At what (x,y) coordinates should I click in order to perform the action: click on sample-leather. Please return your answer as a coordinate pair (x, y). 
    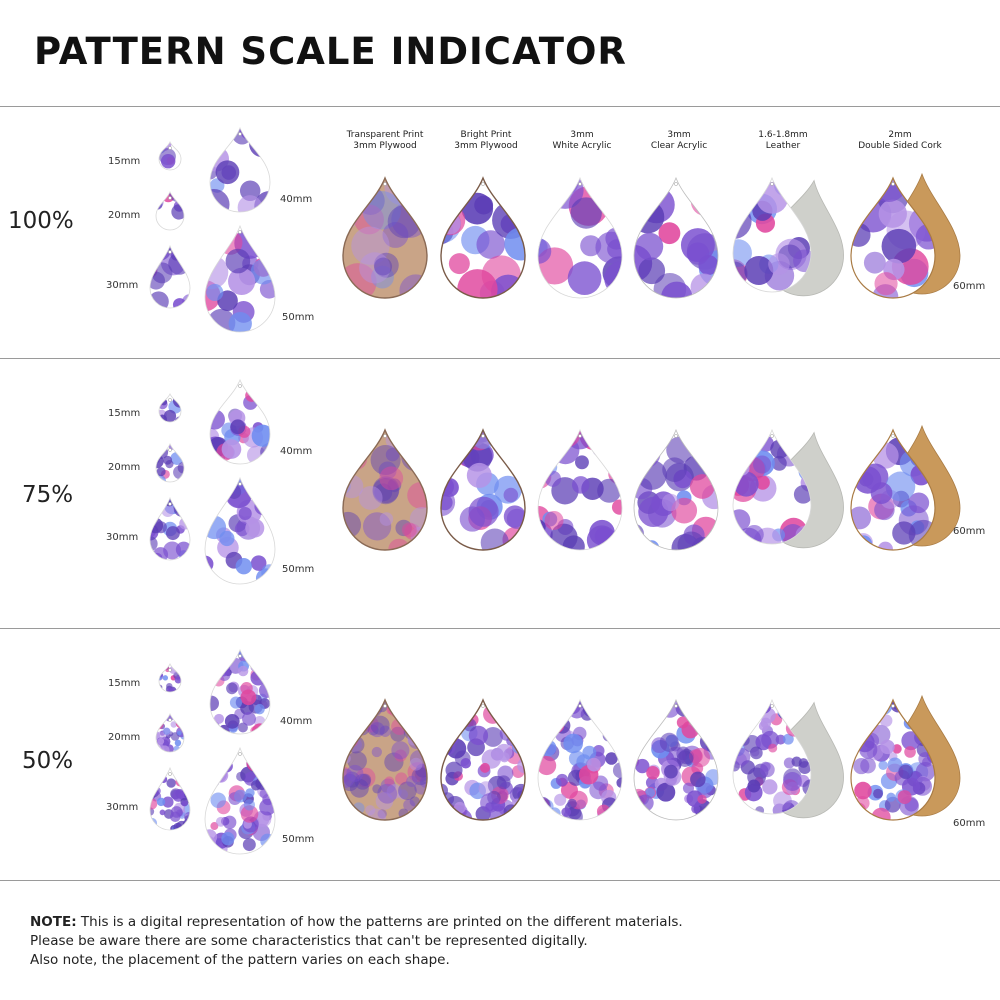
    Looking at the image, I should click on (772, 234).